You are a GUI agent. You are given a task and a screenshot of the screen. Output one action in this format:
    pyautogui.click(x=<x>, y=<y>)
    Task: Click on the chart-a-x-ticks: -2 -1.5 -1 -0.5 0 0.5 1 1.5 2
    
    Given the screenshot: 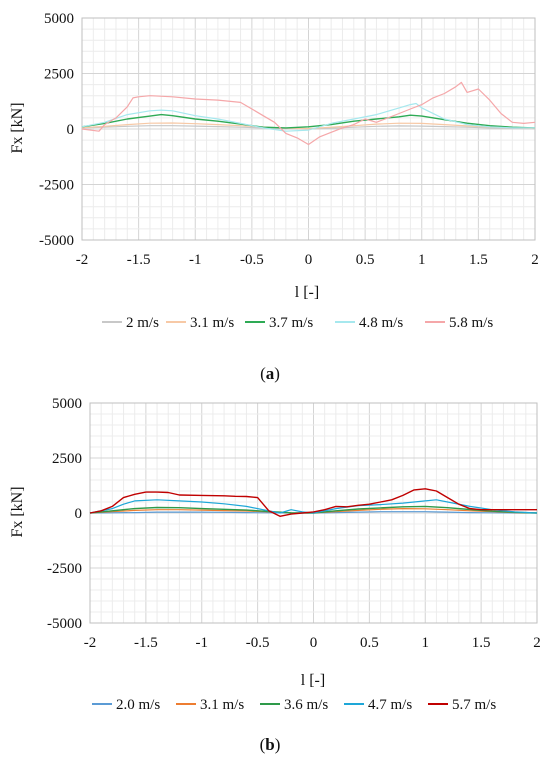 What is the action you would take?
    pyautogui.click(x=307, y=260)
    